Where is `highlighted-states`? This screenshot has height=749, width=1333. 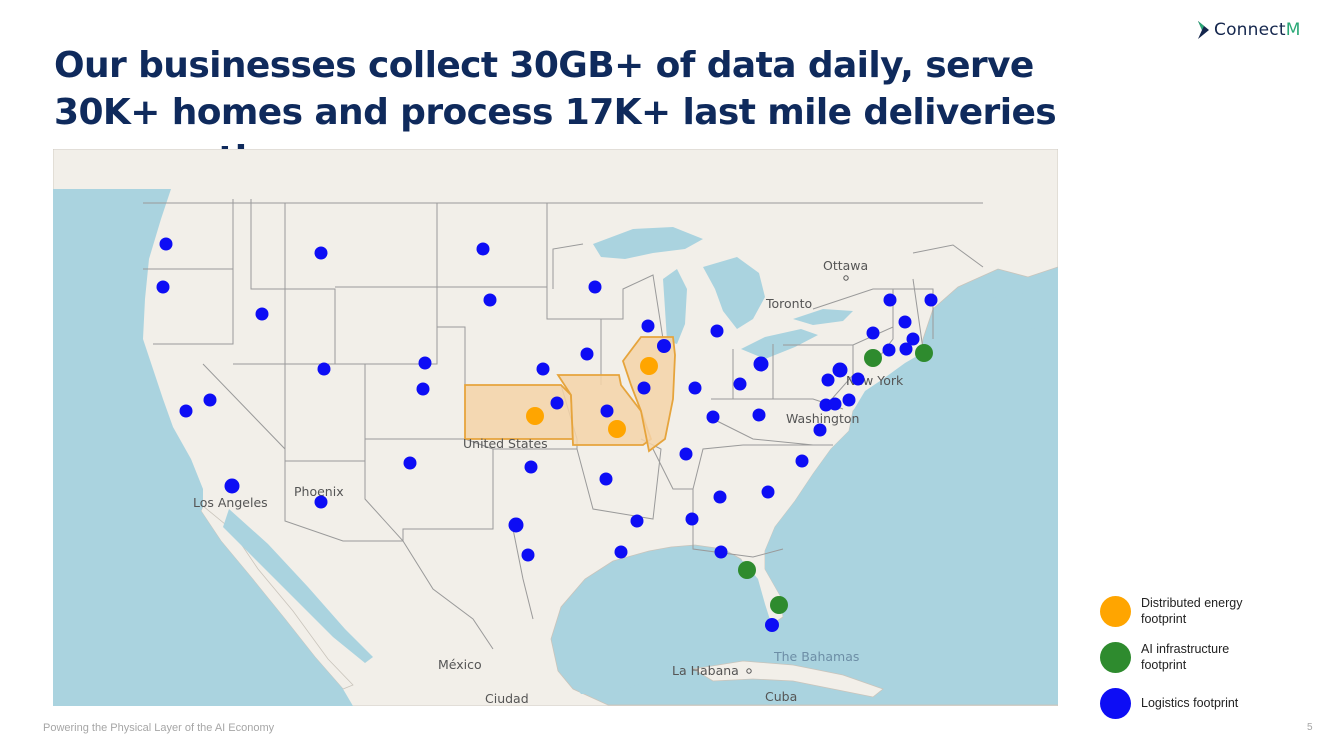 highlighted-states is located at coordinates (570, 394).